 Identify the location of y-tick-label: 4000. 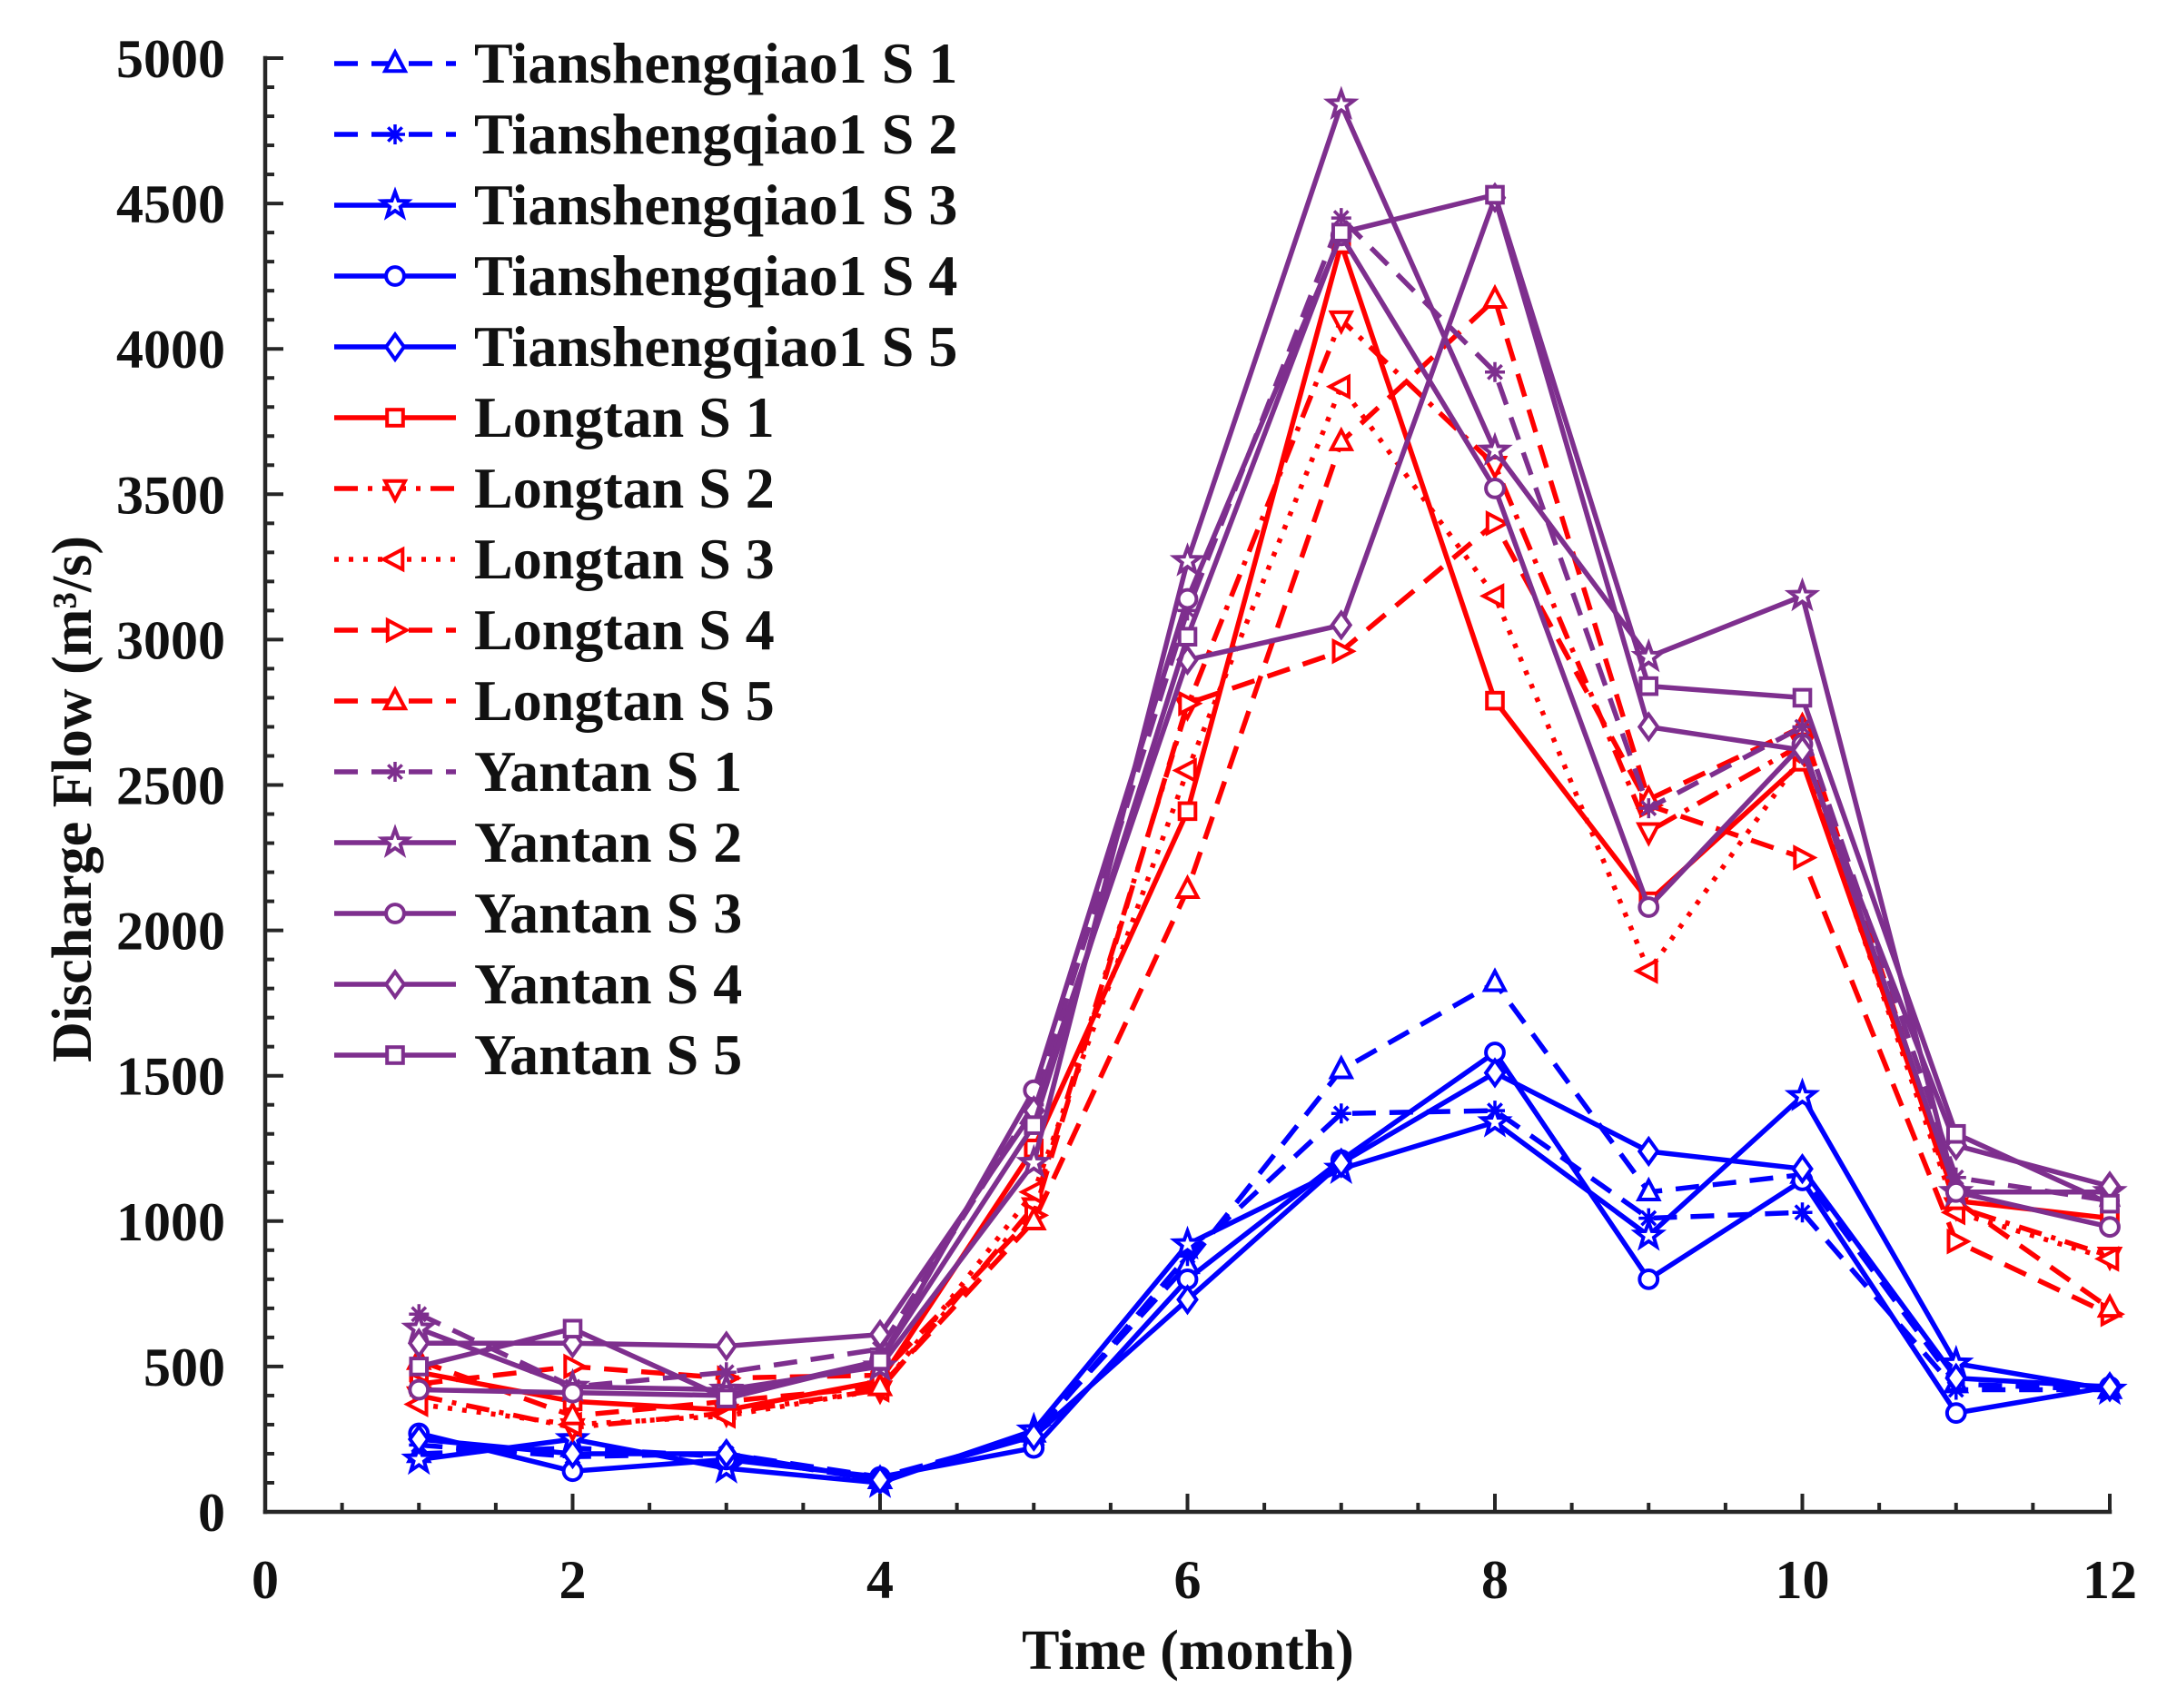
(171, 350).